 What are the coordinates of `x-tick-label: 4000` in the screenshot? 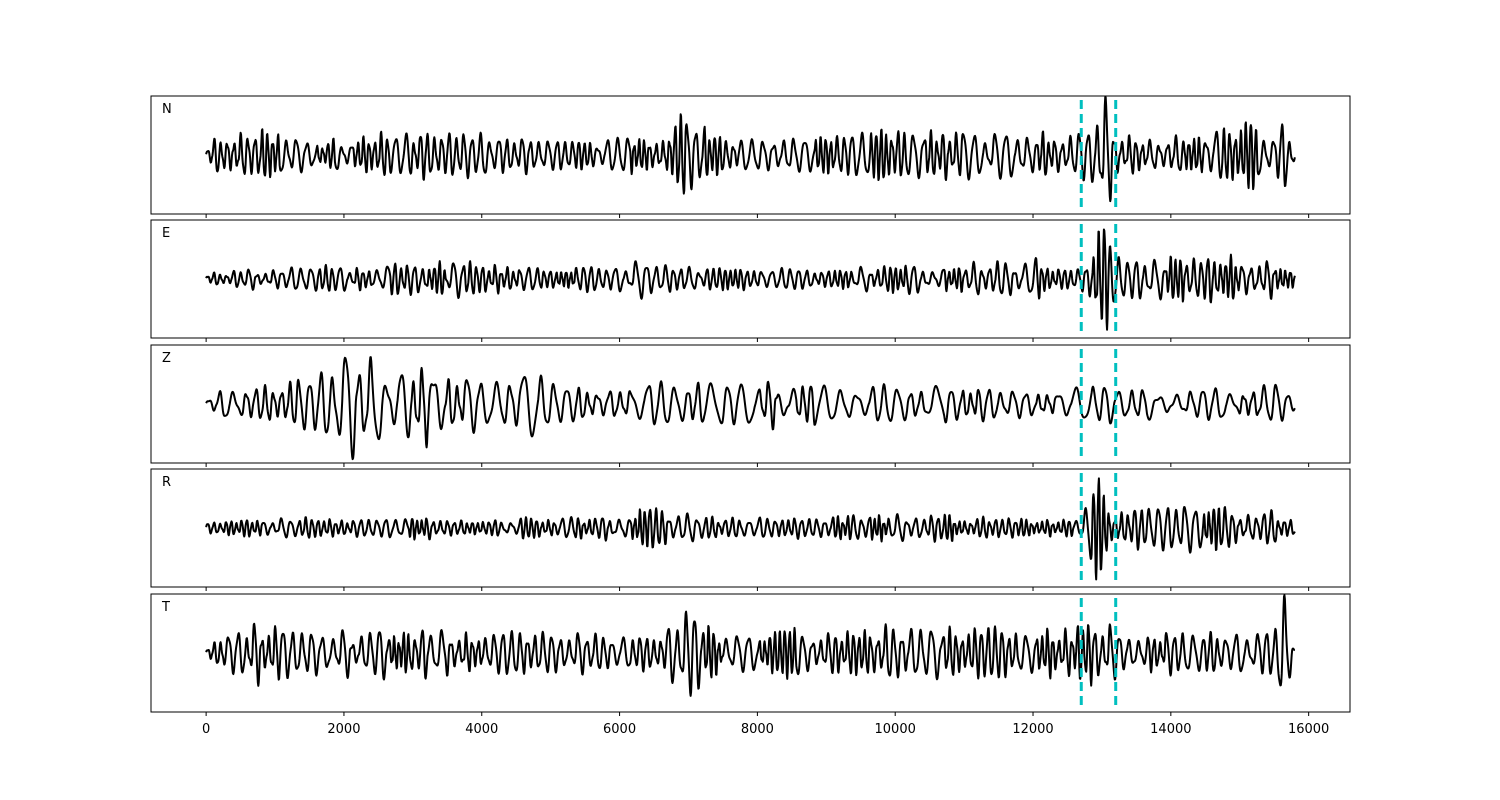 It's located at (481, 729).